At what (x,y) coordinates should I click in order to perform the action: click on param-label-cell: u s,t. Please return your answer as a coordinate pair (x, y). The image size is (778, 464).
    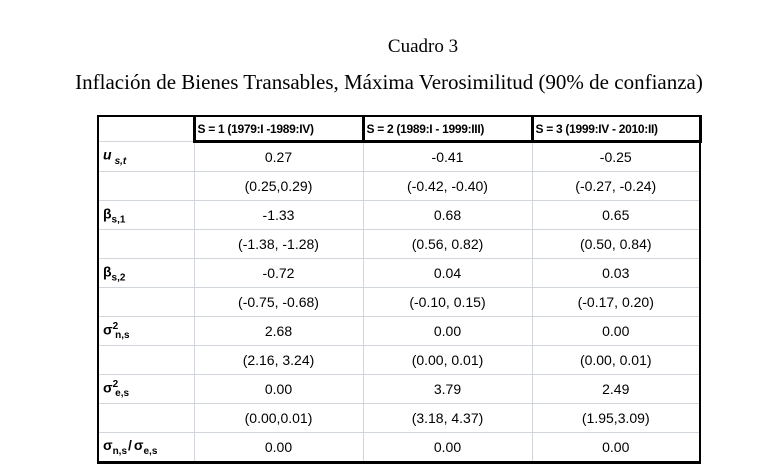
    Looking at the image, I should click on (146, 156).